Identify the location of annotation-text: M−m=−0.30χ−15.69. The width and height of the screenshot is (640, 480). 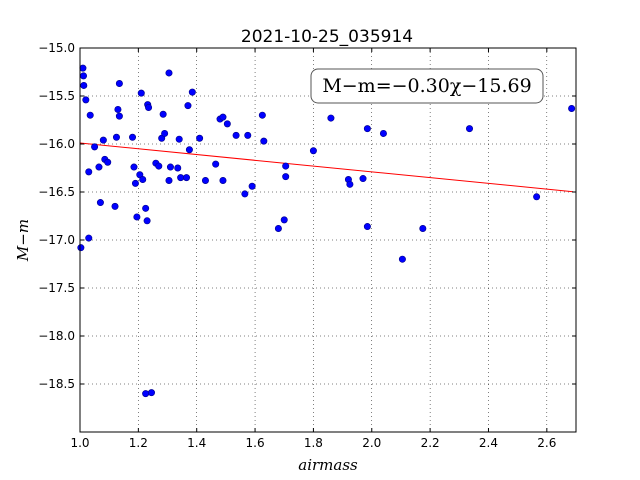
(426, 86).